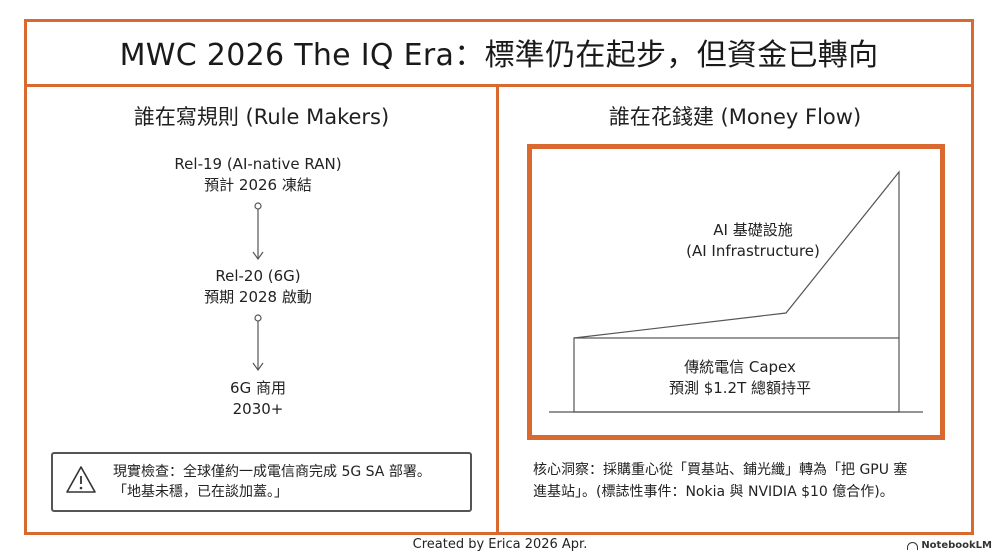 The height and width of the screenshot is (556, 1000). I want to click on reality-check-text: 現實檢查：全球僅約一成電信商完成 5G SA 部署。 「地基未穩，已在談加蓋。」, so click(290, 482).